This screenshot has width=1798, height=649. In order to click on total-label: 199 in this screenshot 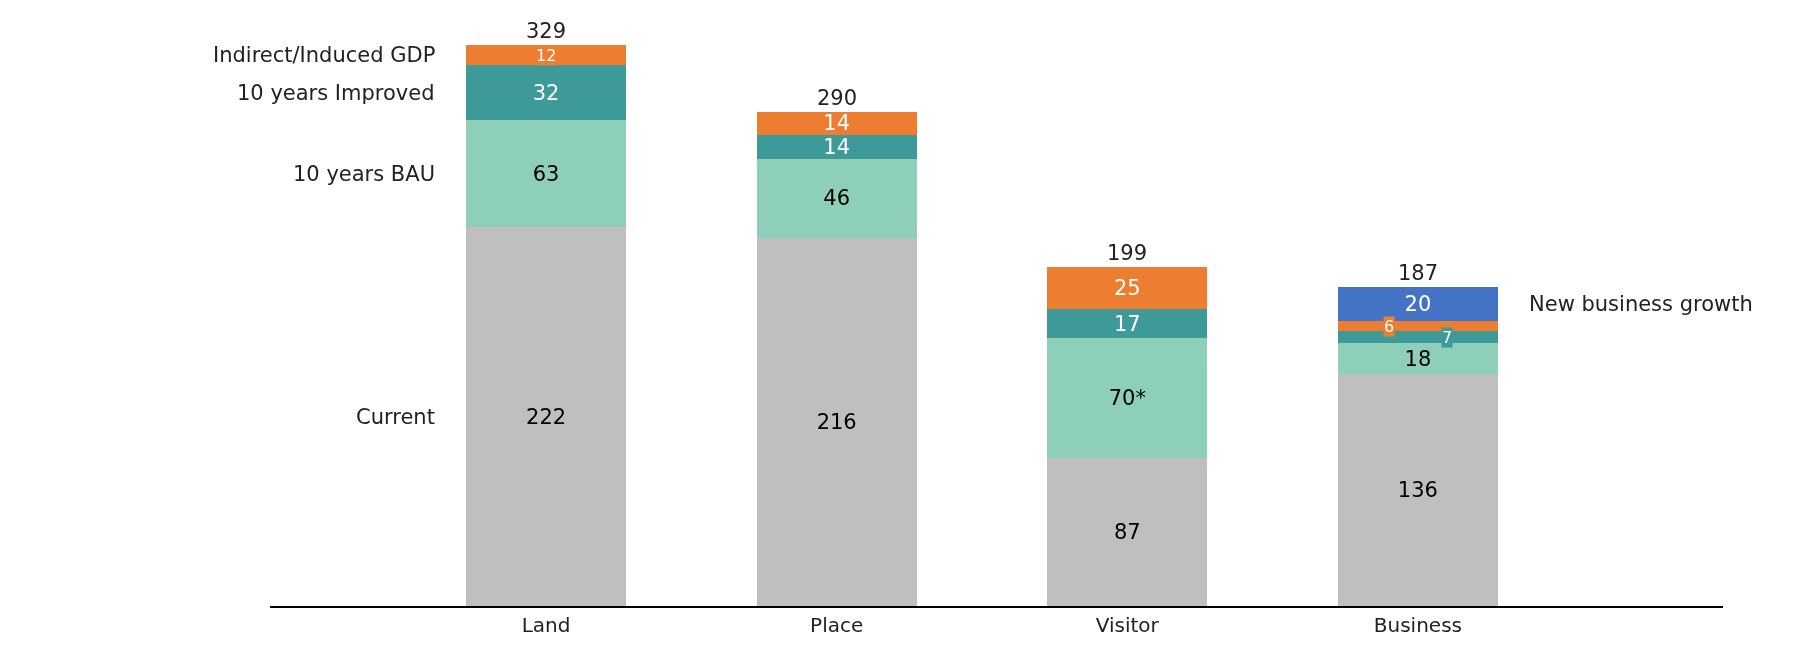, I will do `click(1127, 253)`.